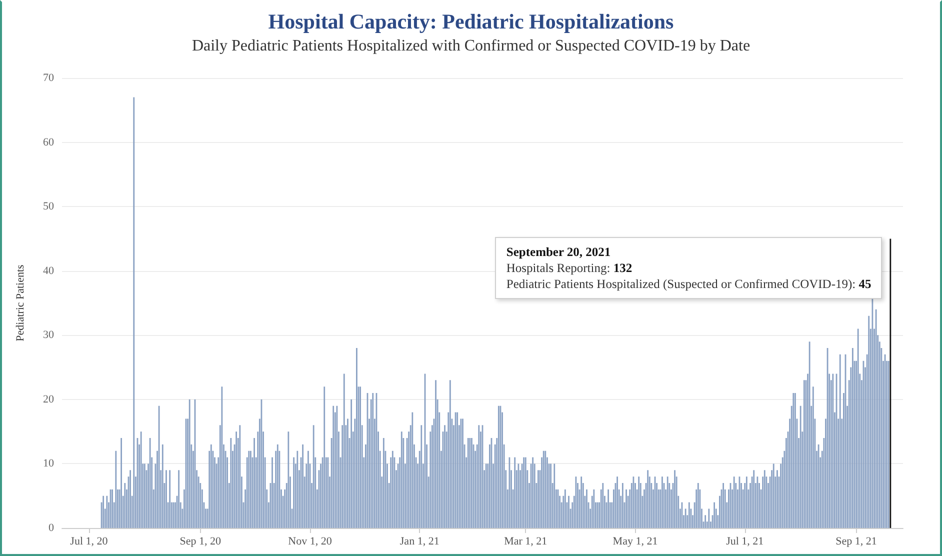 The width and height of the screenshot is (942, 556). I want to click on x-tick-label: Sep 1, 21, so click(856, 542).